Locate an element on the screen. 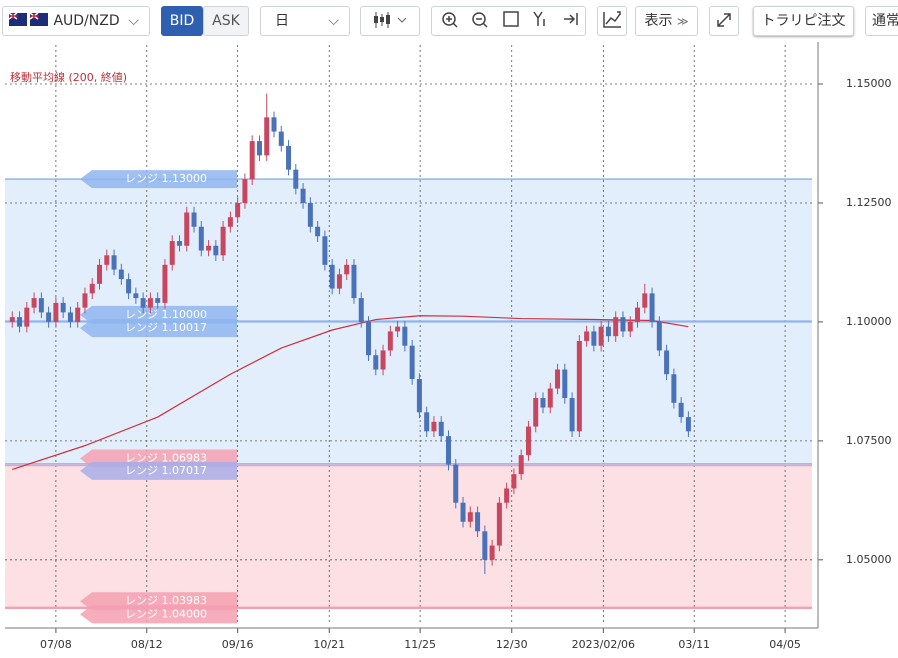 This screenshot has width=898, height=658. expand-button is located at coordinates (724, 21).